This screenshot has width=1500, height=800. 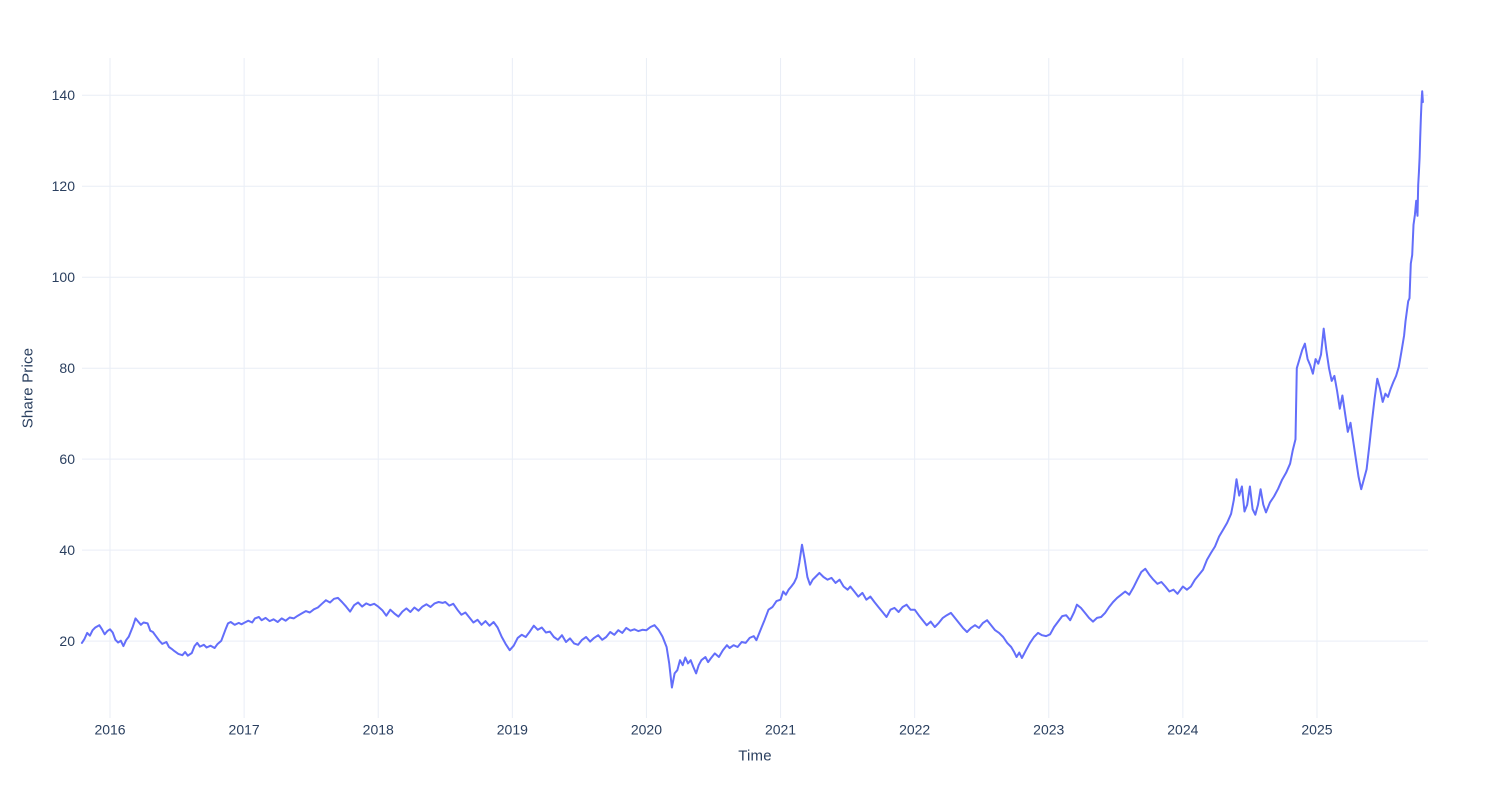 I want to click on y-tick-label: 120, so click(x=64, y=186).